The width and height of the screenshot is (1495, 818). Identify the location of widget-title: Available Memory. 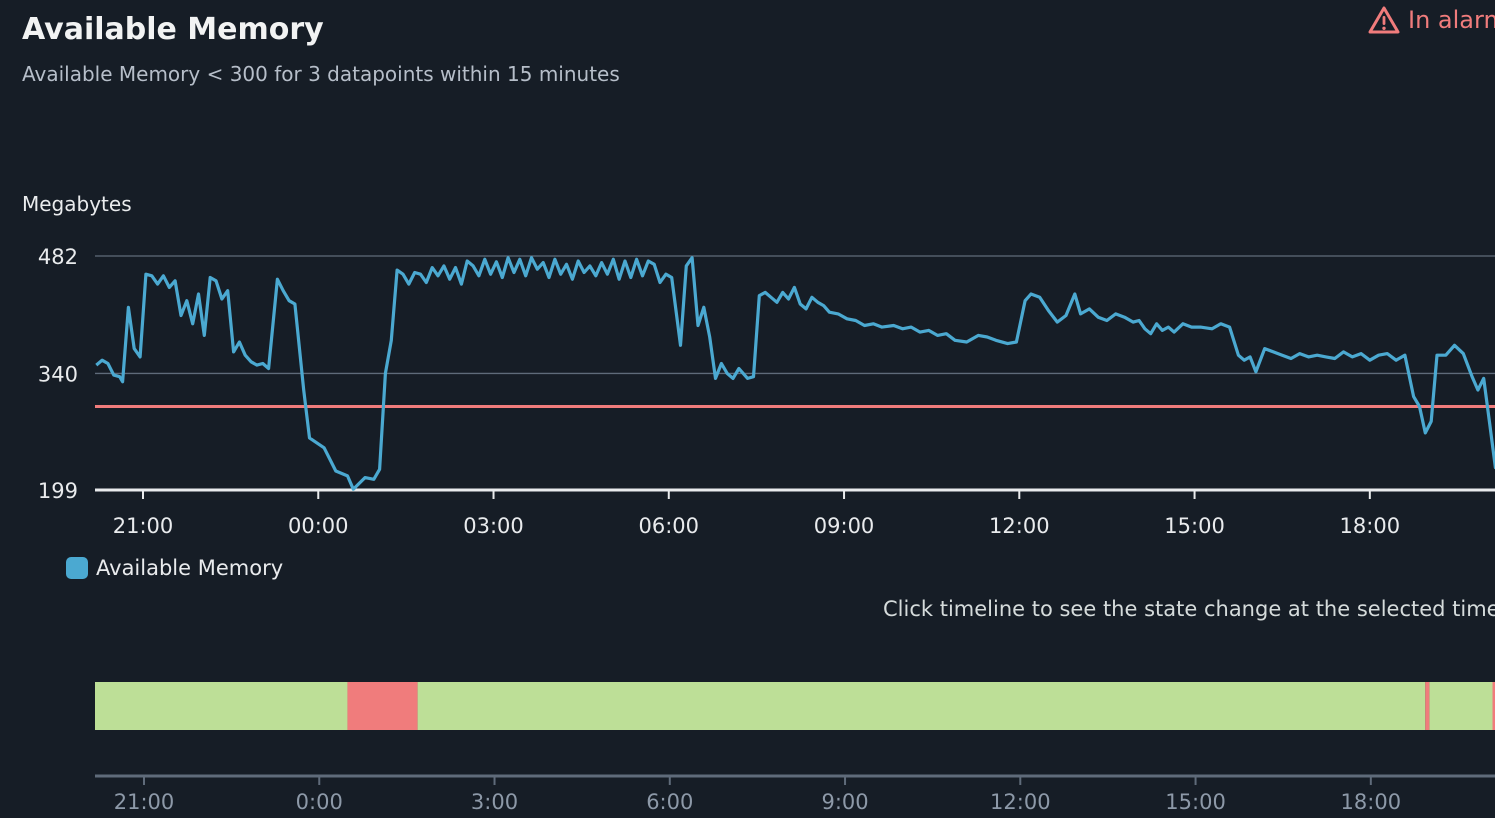
(173, 29).